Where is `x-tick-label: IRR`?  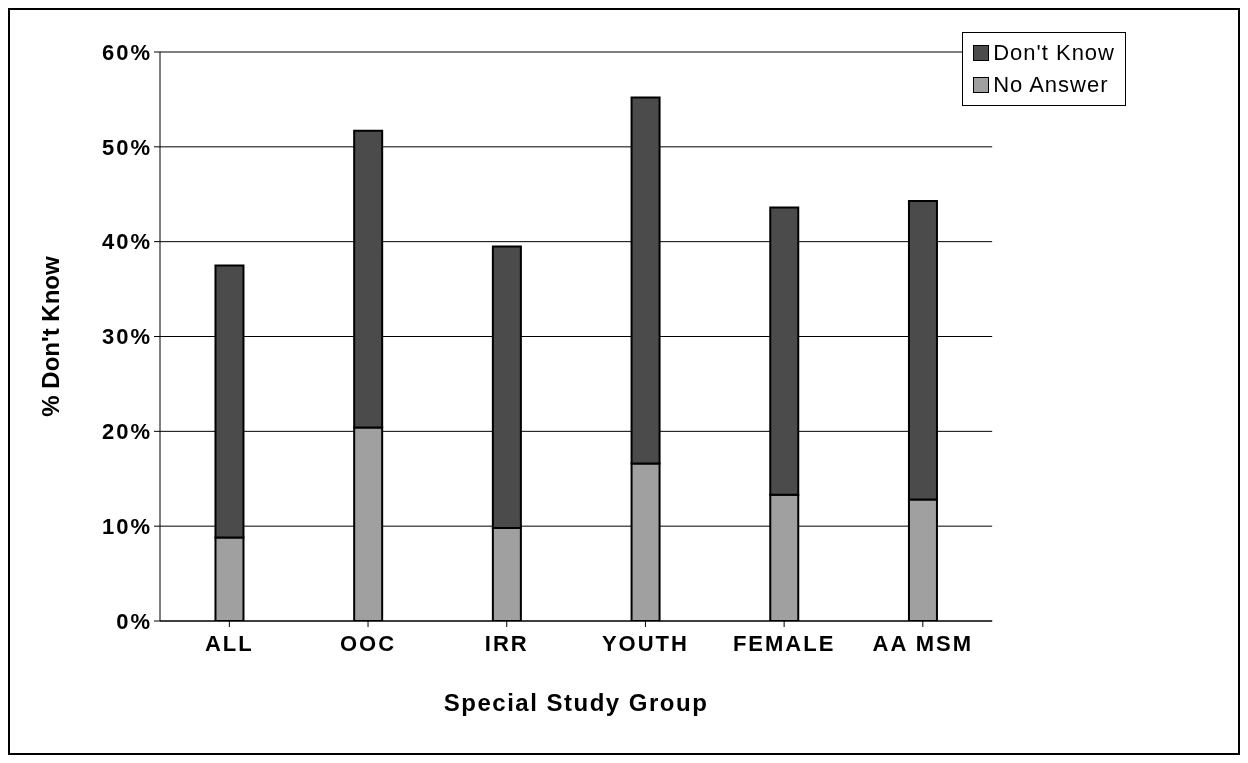 x-tick-label: IRR is located at coordinates (506, 643).